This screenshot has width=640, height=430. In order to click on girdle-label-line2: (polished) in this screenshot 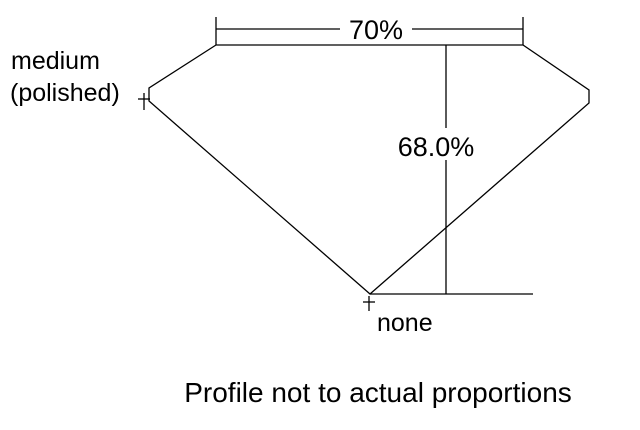, I will do `click(65, 93)`.